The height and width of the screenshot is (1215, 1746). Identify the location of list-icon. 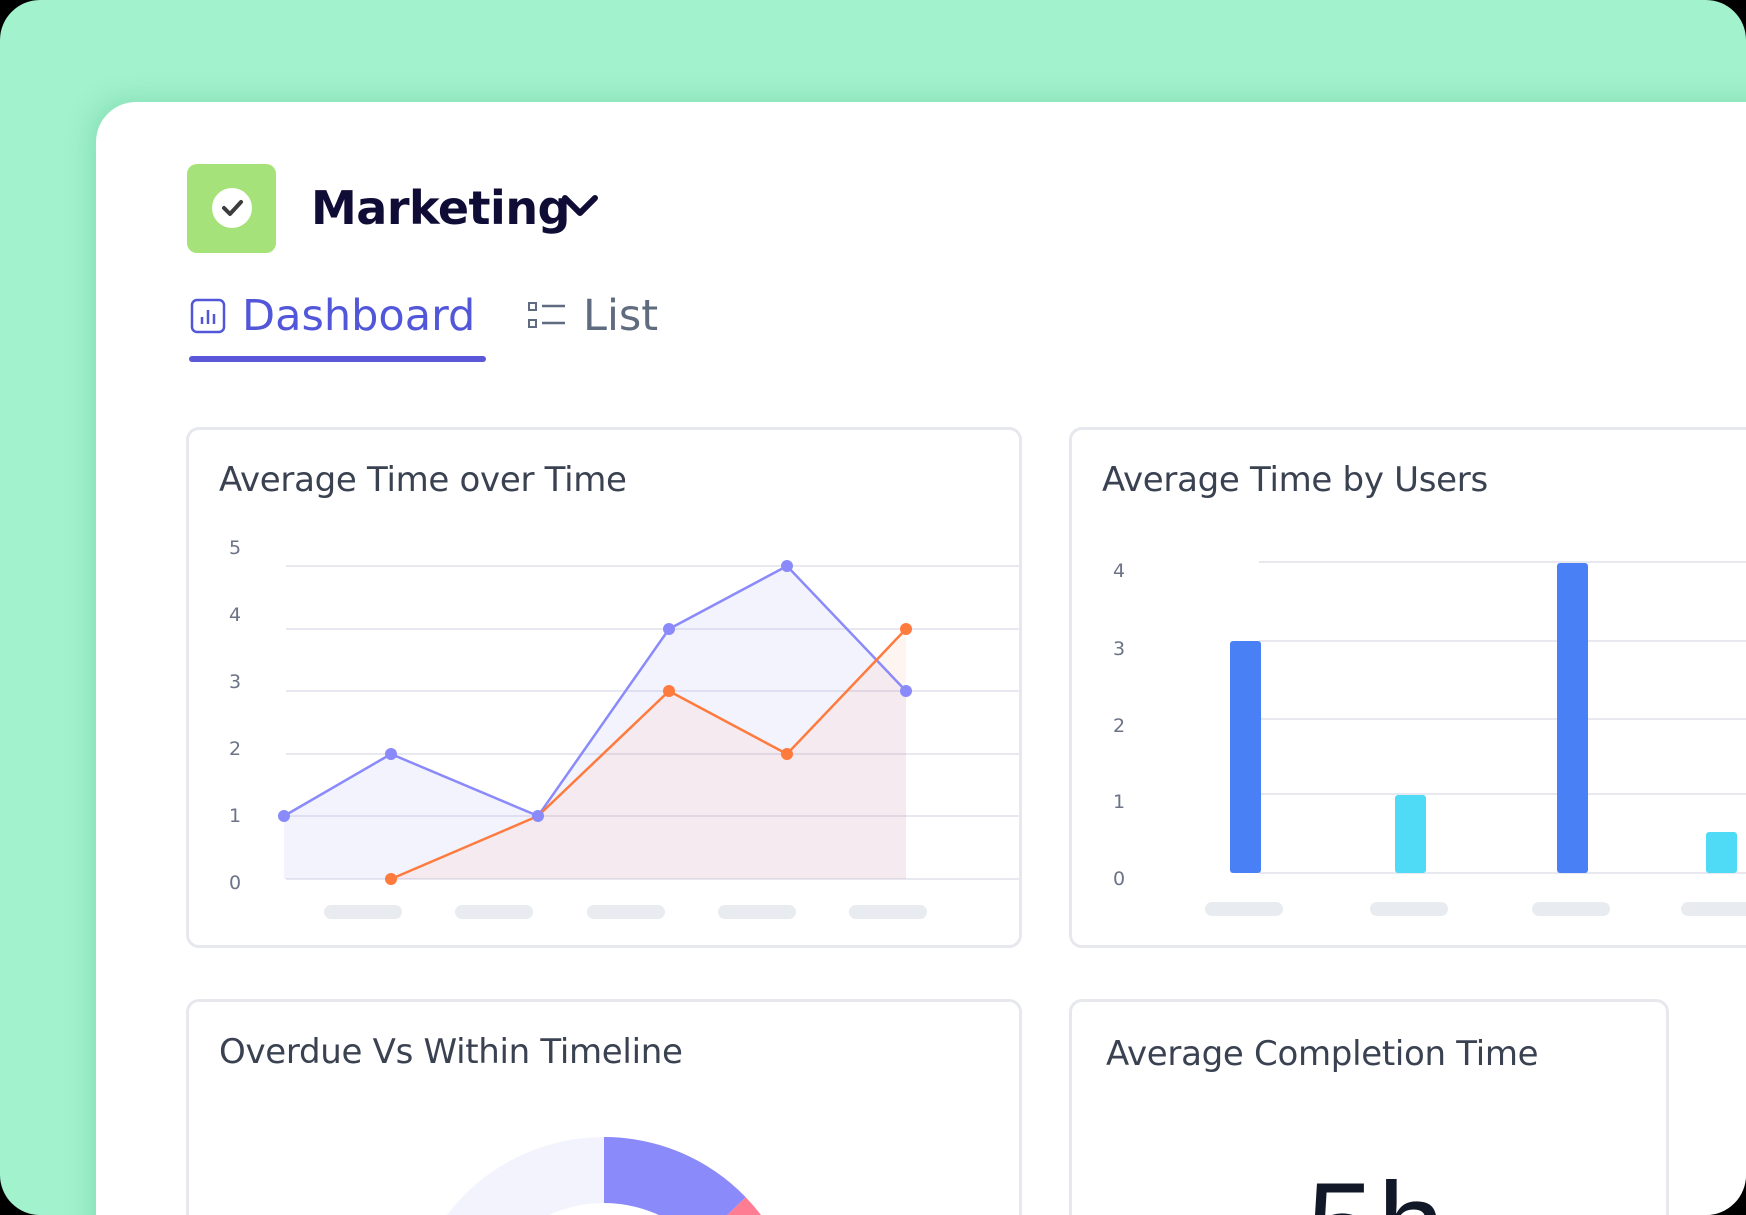
(547, 316).